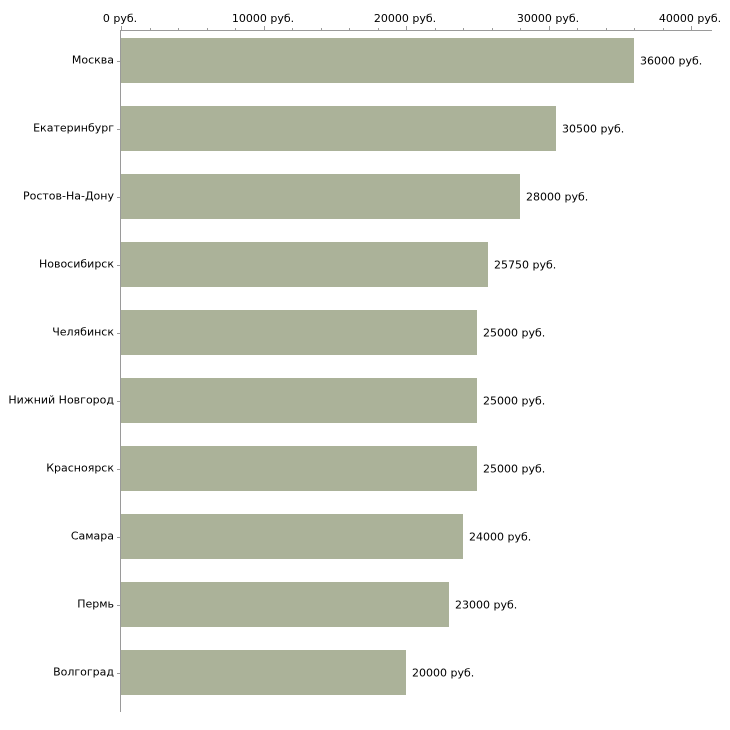  I want to click on value-label: 36000 руб., so click(671, 60).